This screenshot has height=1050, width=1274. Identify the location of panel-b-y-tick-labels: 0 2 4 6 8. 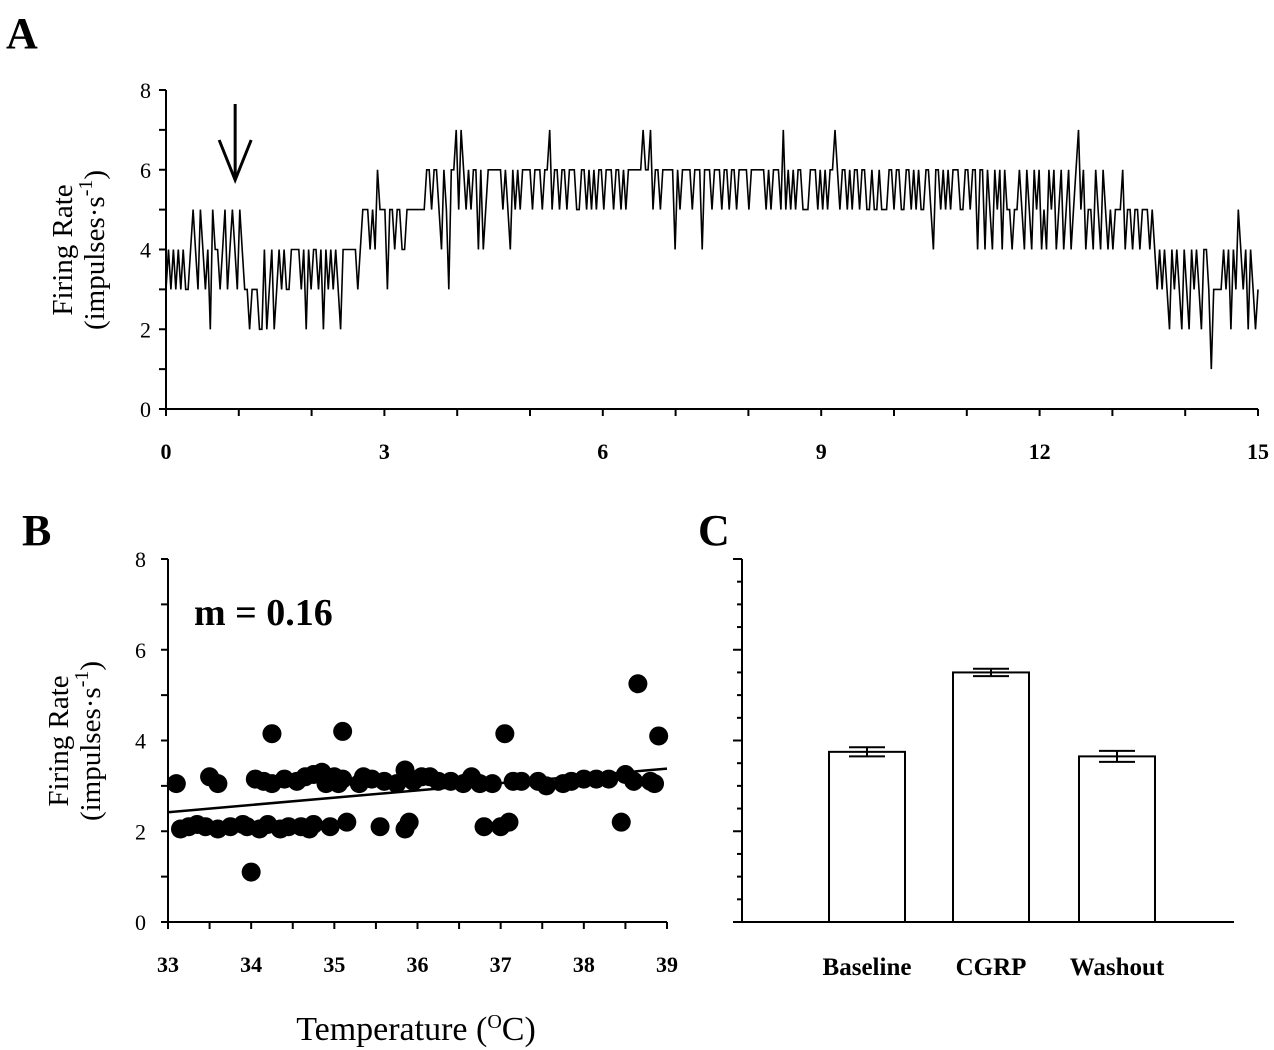
(140, 741).